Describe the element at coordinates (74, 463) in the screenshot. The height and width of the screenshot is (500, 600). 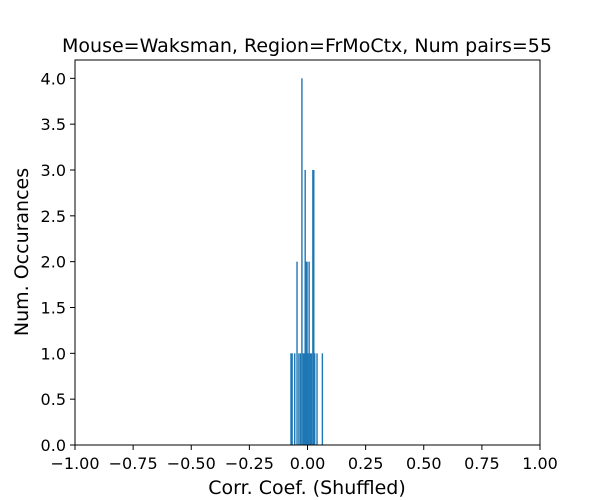
I see `x-tick-label: −1.00` at that location.